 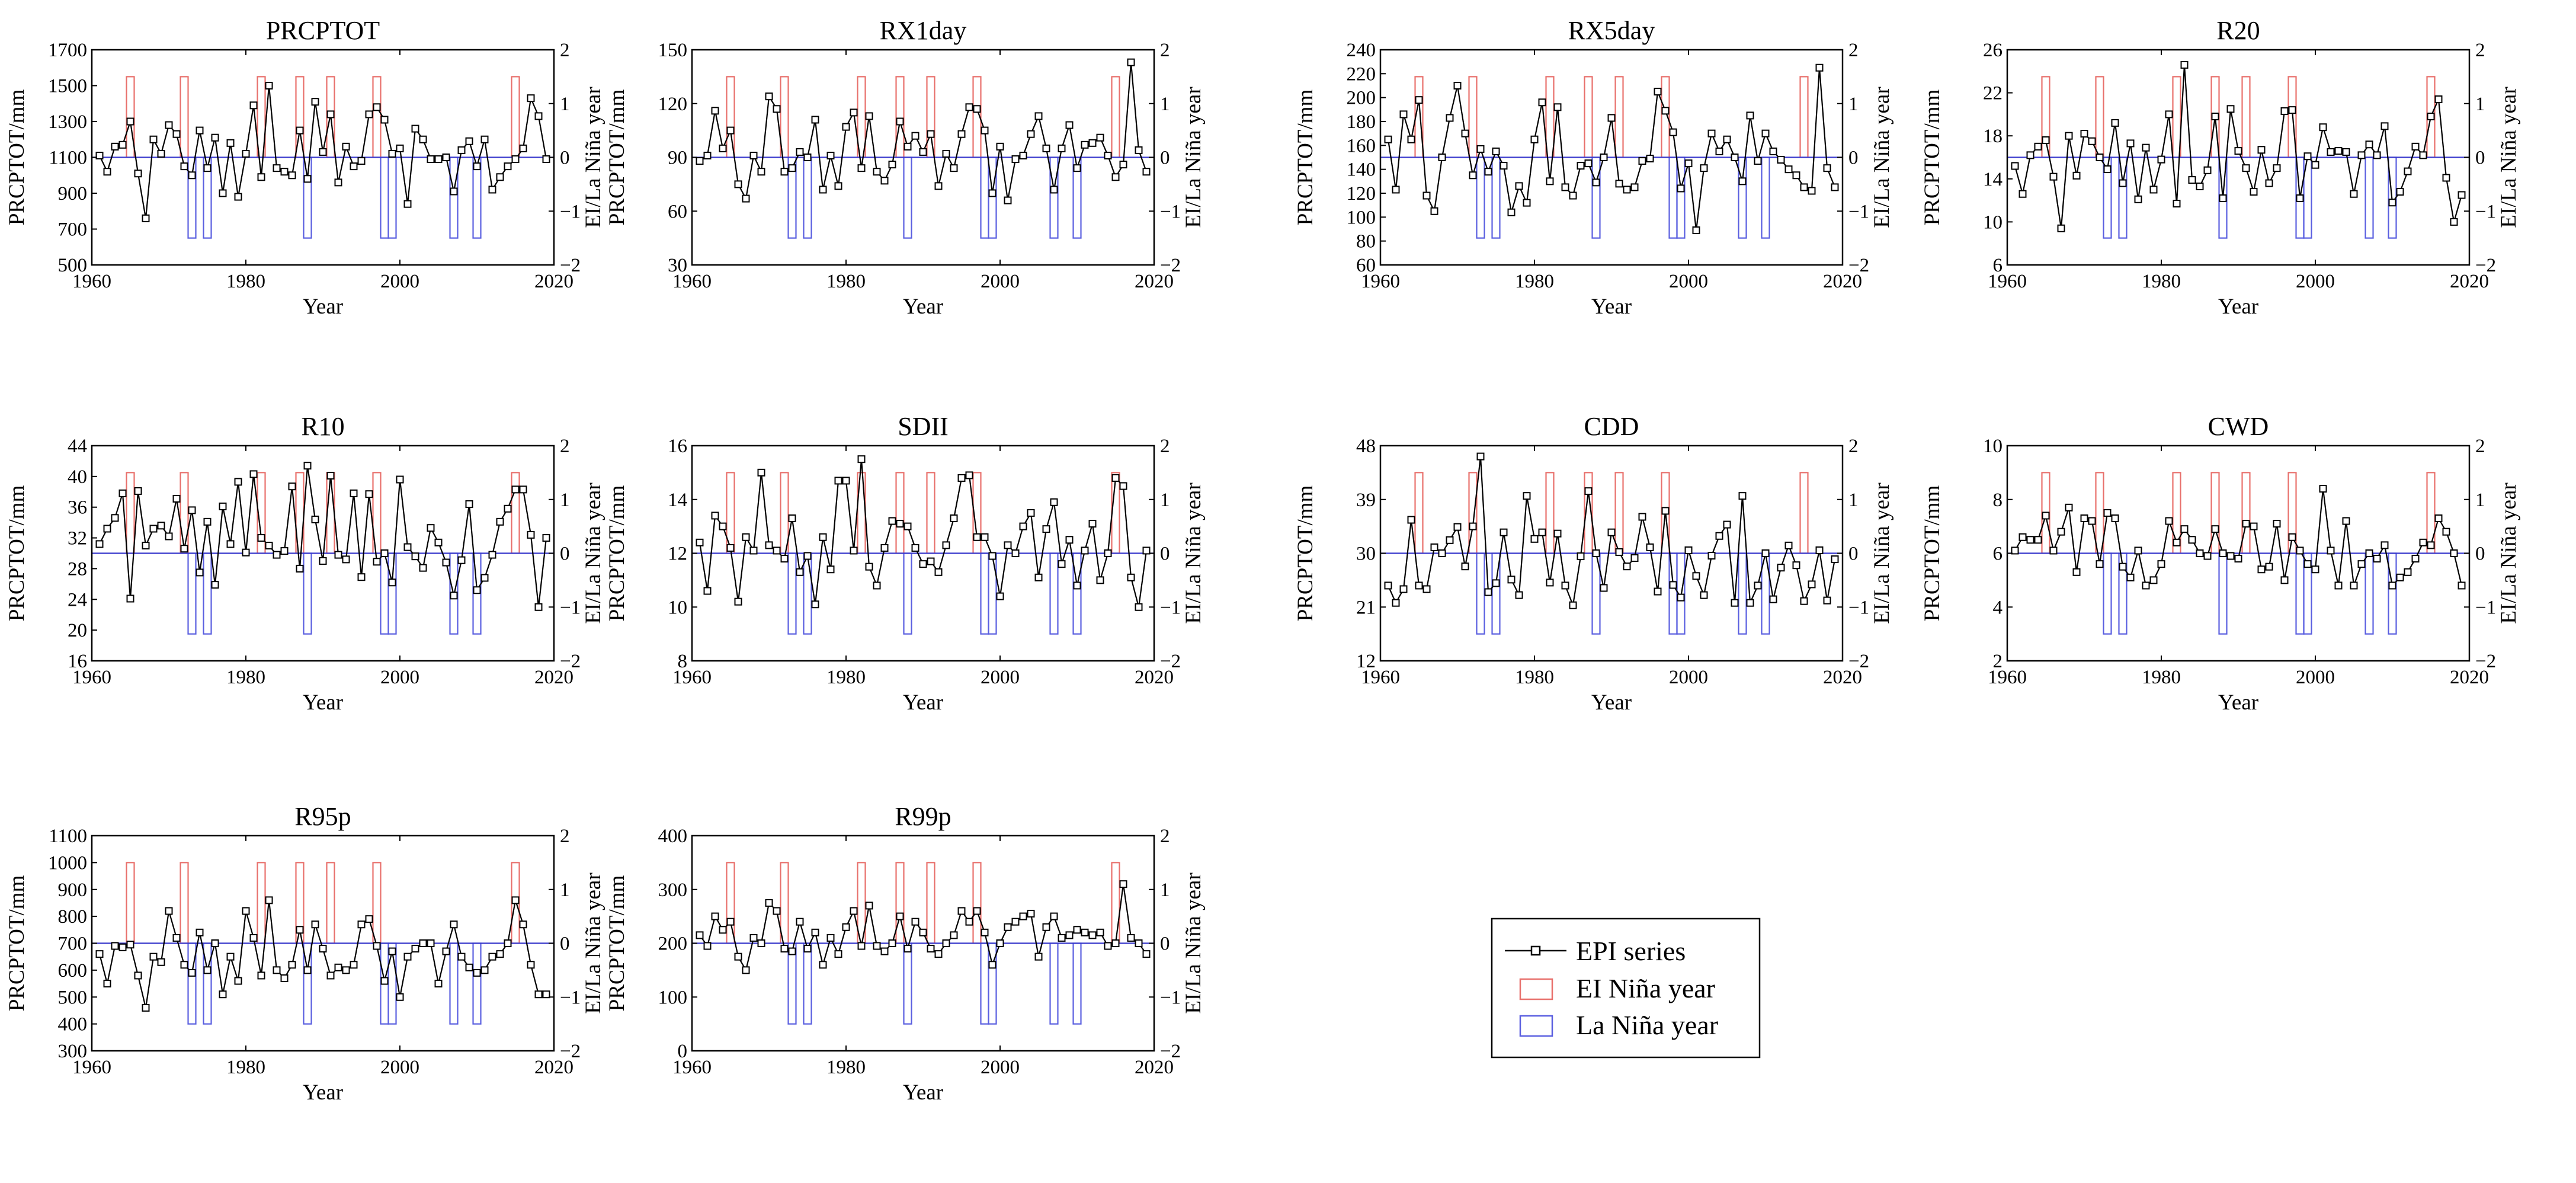 I want to click on data-point-2014, so click(x=1796, y=175).